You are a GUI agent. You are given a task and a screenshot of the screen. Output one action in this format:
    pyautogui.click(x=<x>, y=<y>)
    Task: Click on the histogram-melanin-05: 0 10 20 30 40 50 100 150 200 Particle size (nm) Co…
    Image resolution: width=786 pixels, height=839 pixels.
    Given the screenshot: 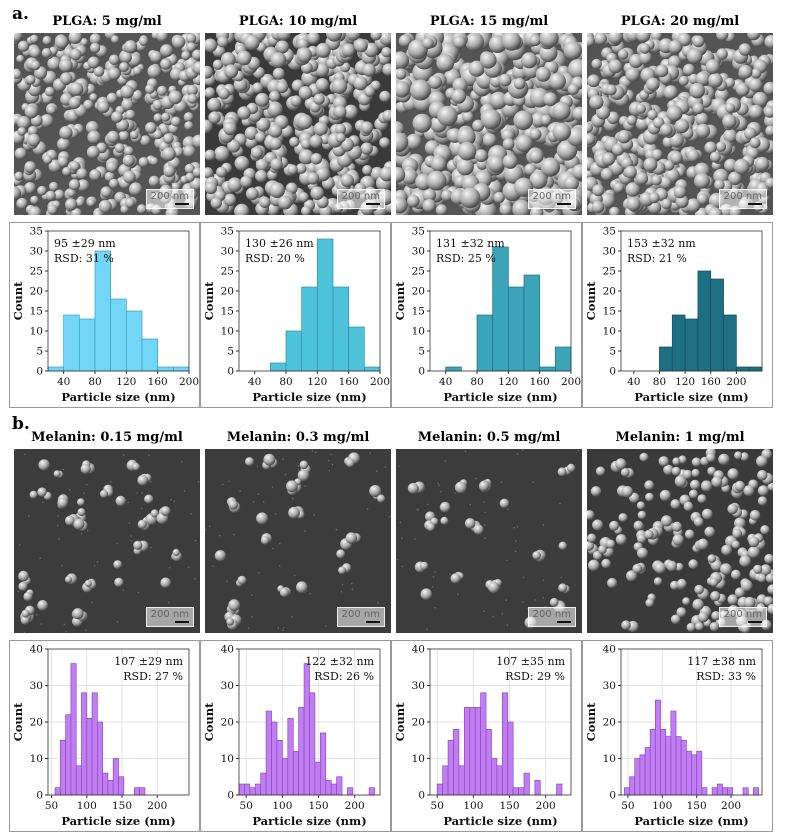 What is the action you would take?
    pyautogui.click(x=486, y=736)
    